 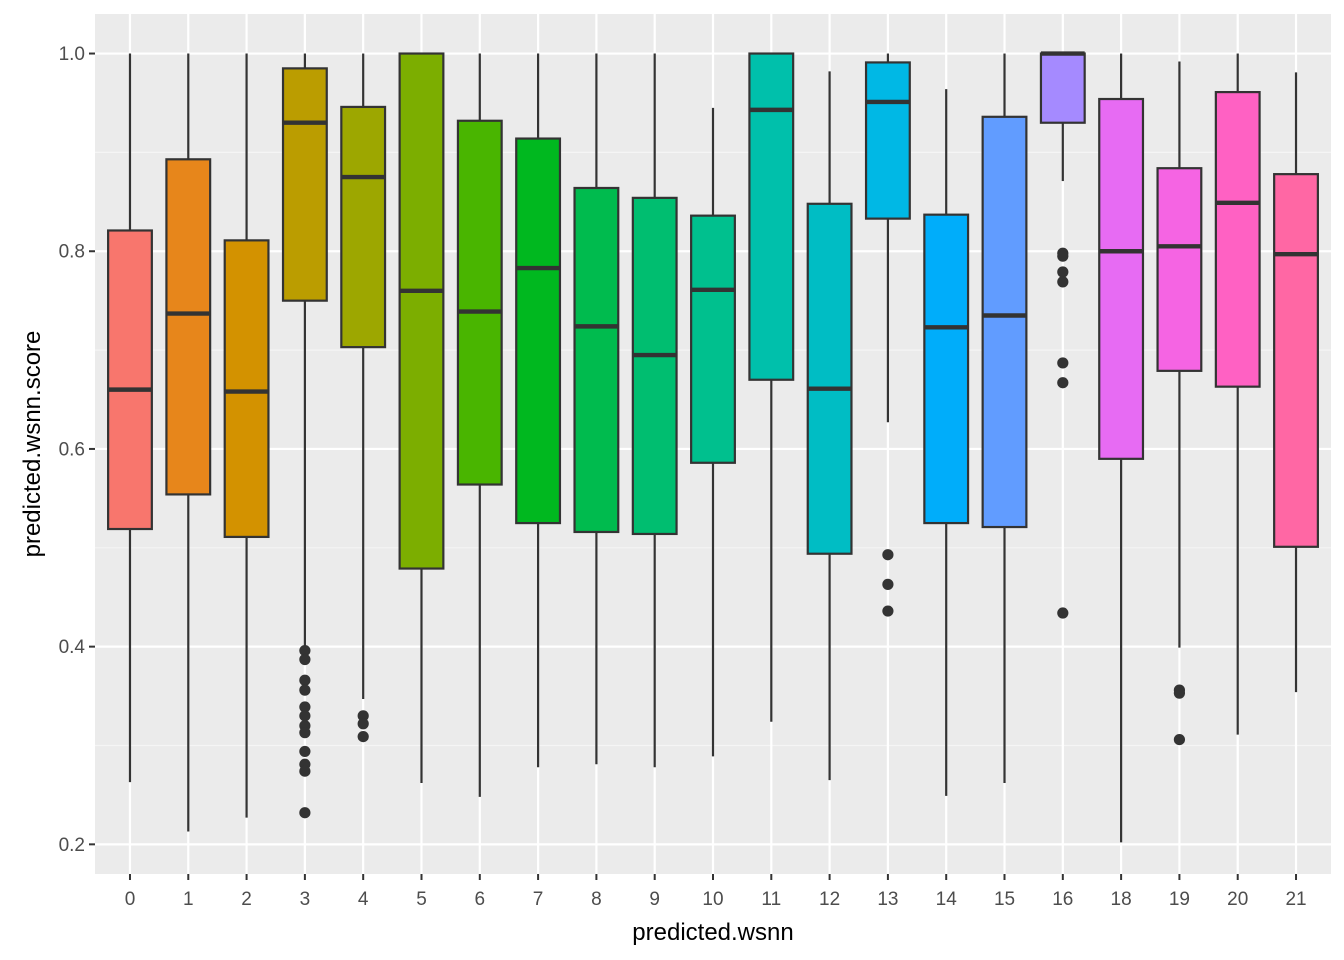 What do you see at coordinates (947, 899) in the screenshot?
I see `x-tick-label: 14` at bounding box center [947, 899].